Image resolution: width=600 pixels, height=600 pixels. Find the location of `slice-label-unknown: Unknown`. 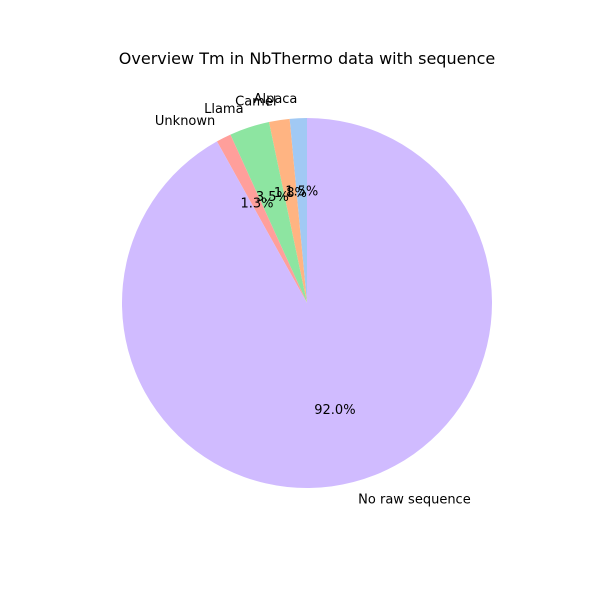

slice-label-unknown: Unknown is located at coordinates (185, 121).